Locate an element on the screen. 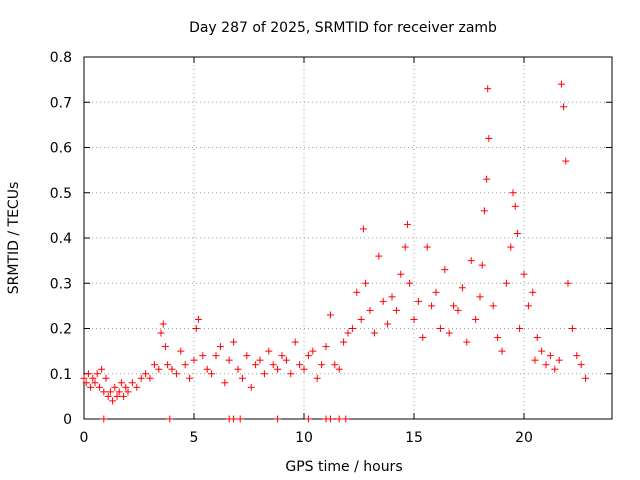 The image size is (640, 480). y-tick-label: 0.2 is located at coordinates (61, 330).